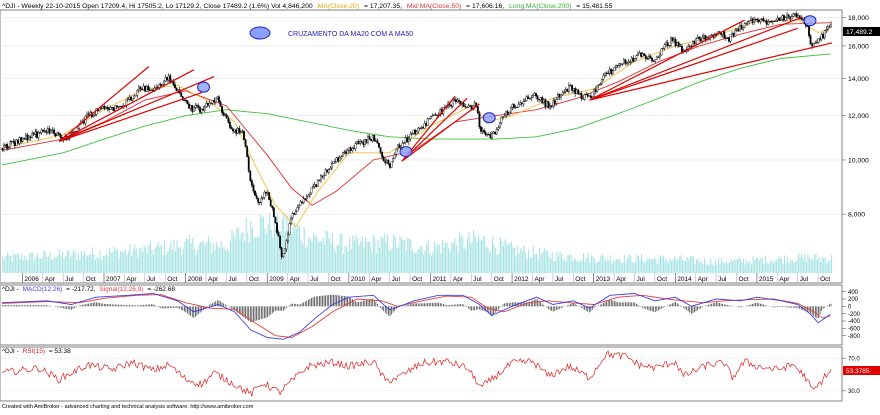 The image size is (880, 415). Describe the element at coordinates (31, 279) in the screenshot. I see `time-tick-label: 2006` at that location.